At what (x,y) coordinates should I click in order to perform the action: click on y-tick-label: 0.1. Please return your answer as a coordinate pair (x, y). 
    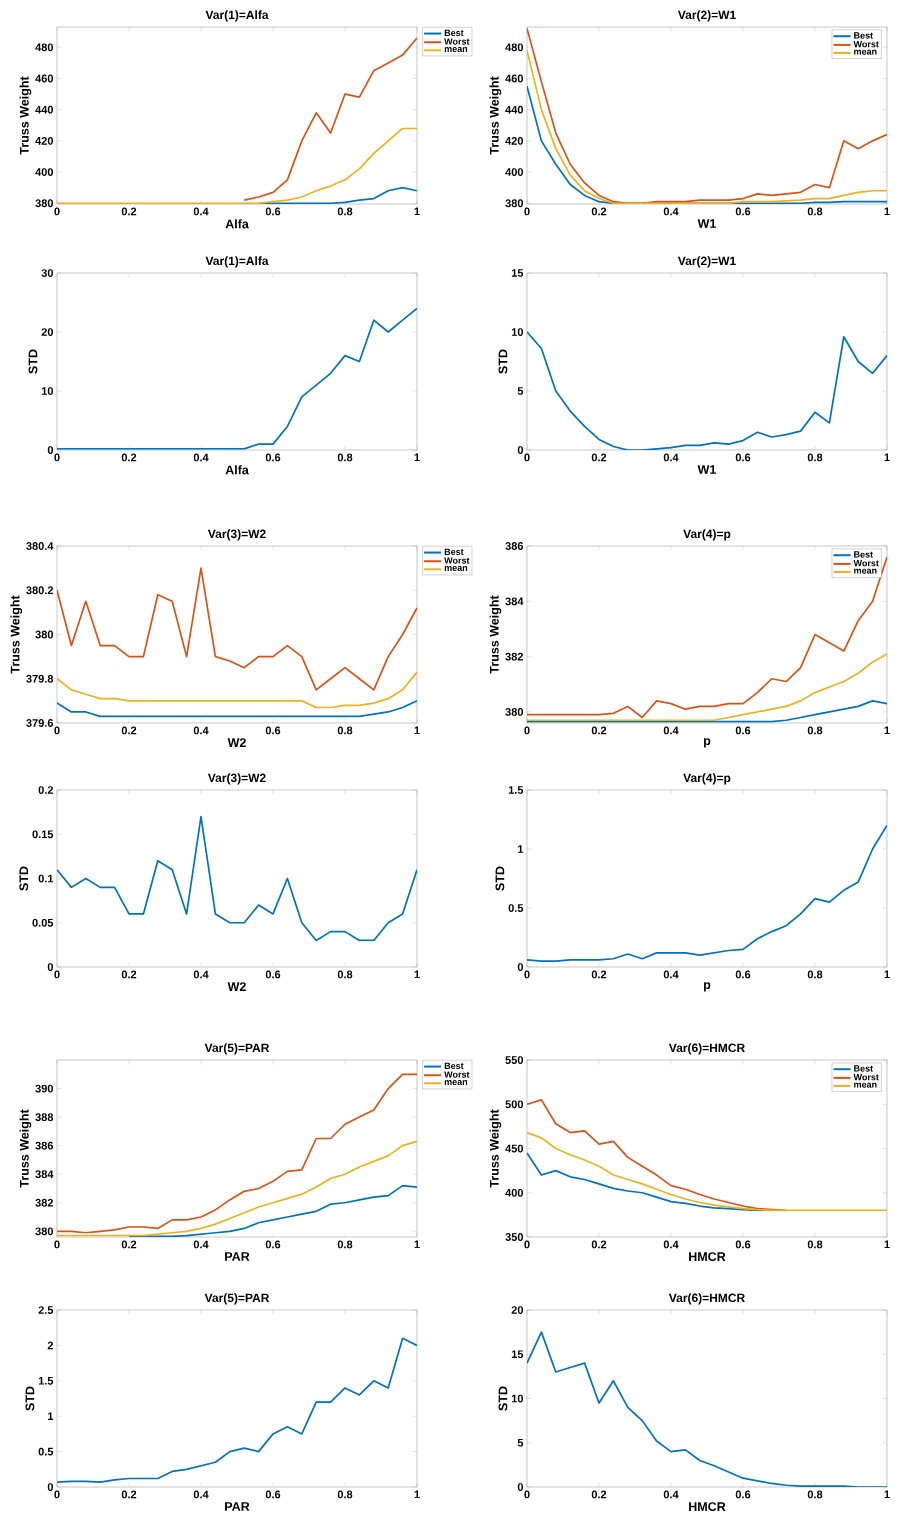
    Looking at the image, I should click on (46, 878).